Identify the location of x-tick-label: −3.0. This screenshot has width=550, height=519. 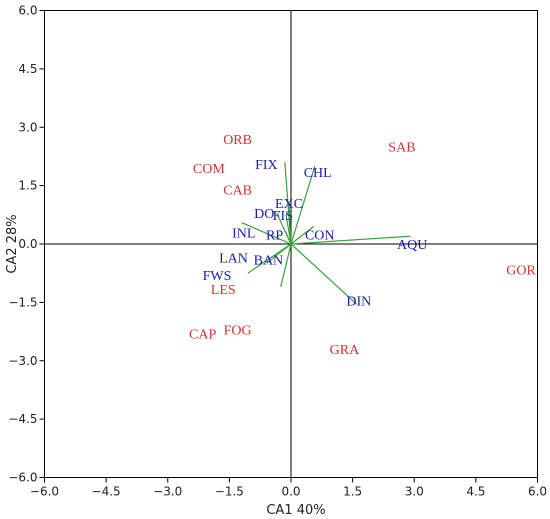
(167, 492).